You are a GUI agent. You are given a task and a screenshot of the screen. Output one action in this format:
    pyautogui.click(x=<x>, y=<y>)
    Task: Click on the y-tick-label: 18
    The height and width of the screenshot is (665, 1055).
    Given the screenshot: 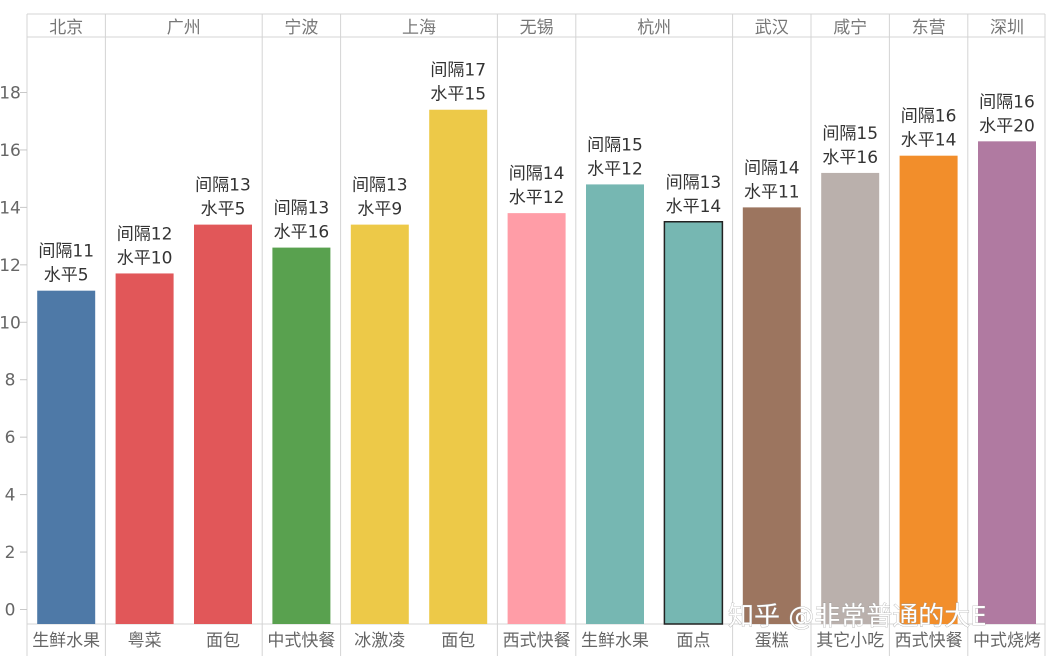 What is the action you would take?
    pyautogui.click(x=10, y=94)
    